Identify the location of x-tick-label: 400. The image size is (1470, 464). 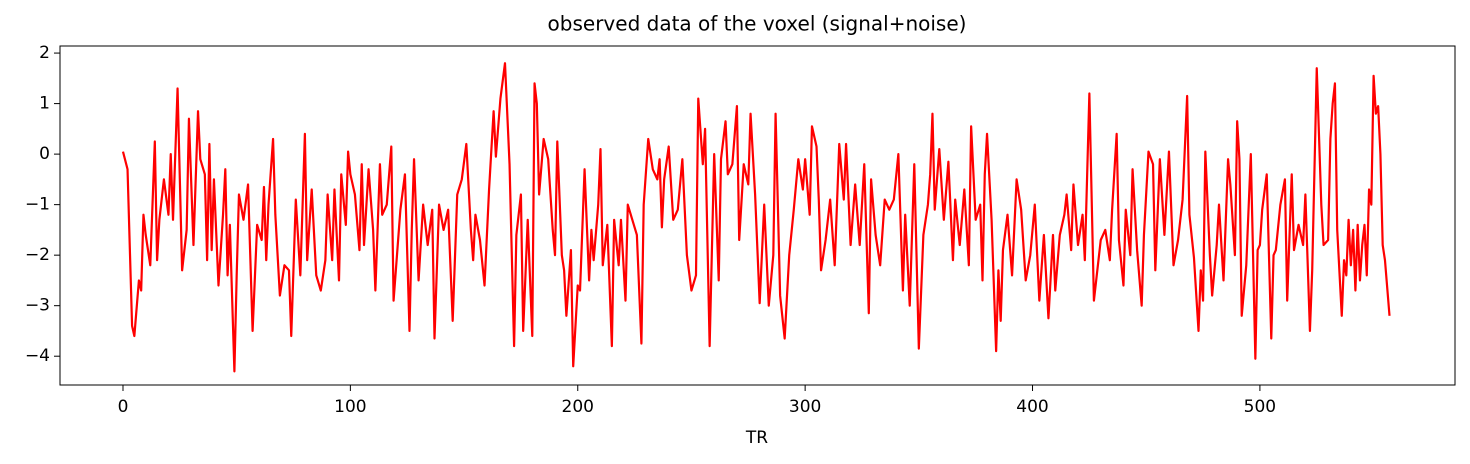
(1032, 407).